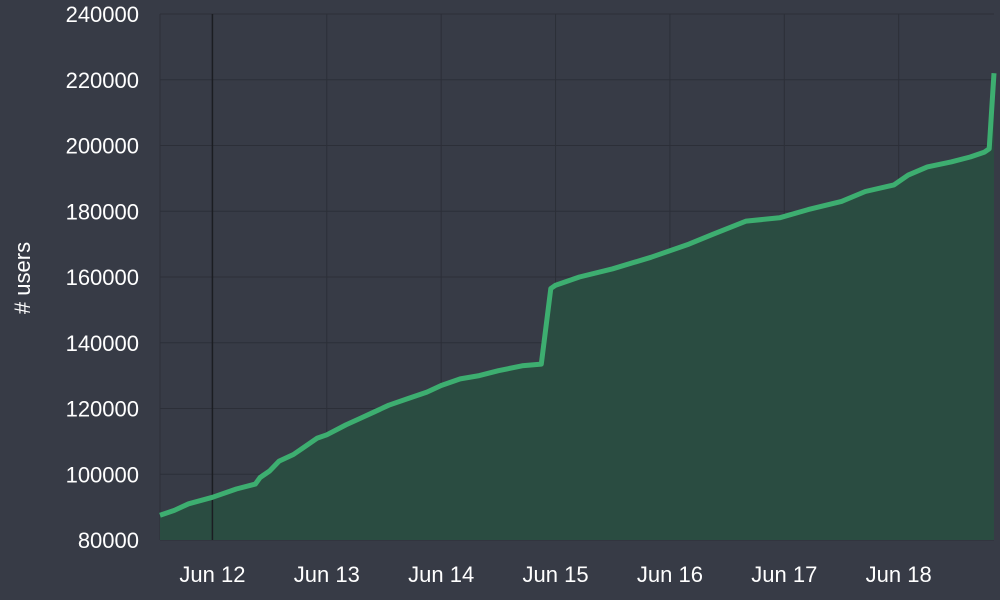  What do you see at coordinates (22, 278) in the screenshot?
I see `y-axis-label: # users` at bounding box center [22, 278].